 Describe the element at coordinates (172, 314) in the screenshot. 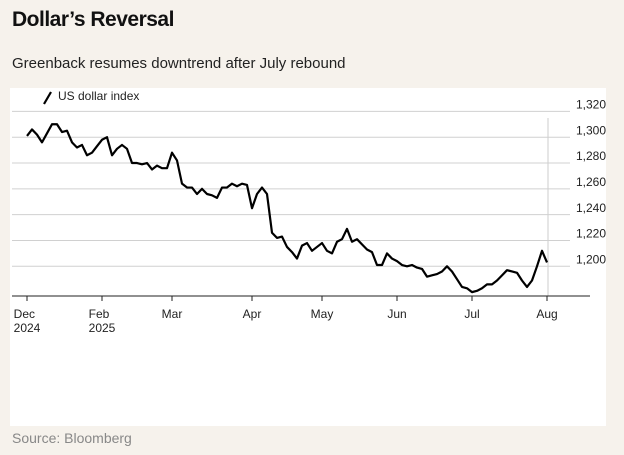

I see `x-tick-label: Mar` at that location.